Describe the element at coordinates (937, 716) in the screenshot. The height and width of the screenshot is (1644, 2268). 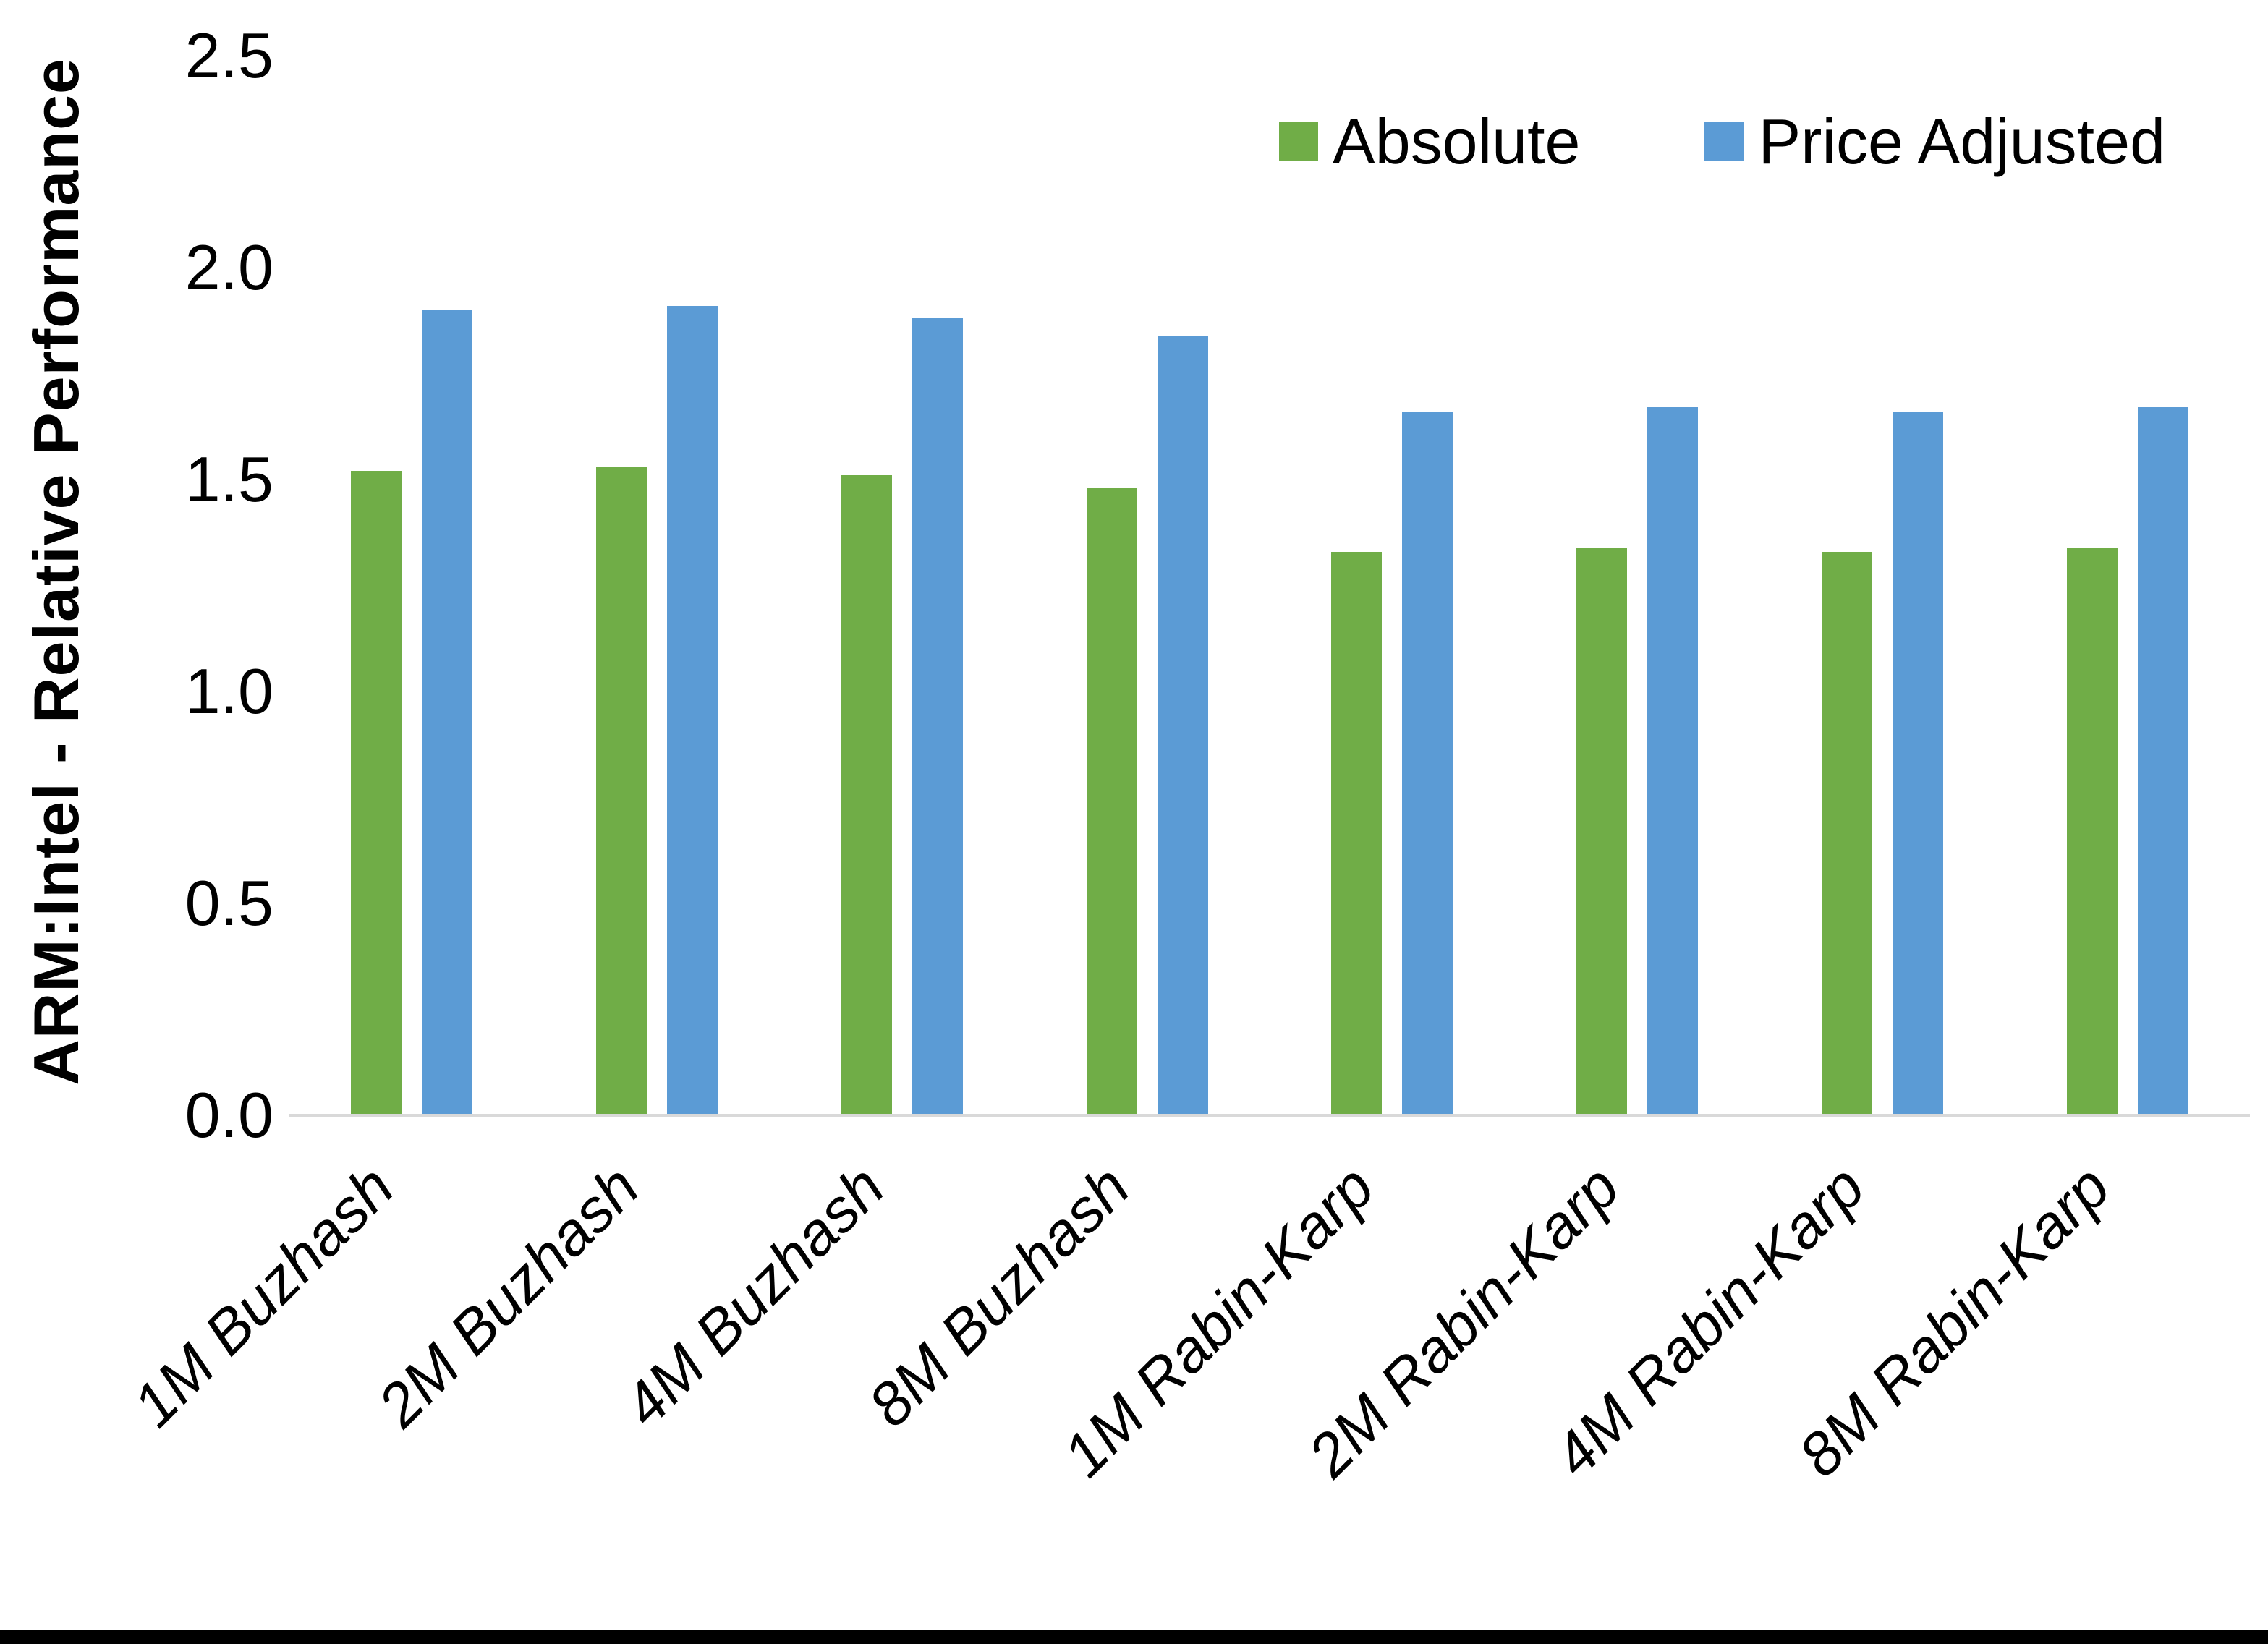
I see `bar-price-adjusted-4m-buzhash` at that location.